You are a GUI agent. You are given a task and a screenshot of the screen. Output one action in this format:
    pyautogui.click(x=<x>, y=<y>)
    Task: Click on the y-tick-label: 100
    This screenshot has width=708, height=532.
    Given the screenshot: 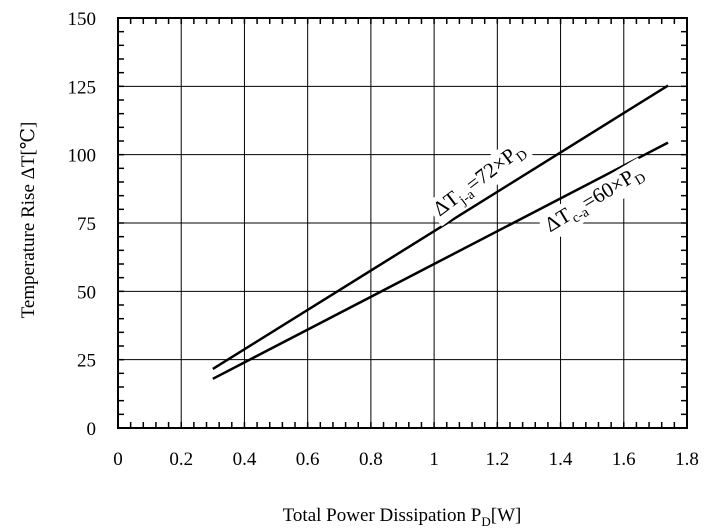 What is the action you would take?
    pyautogui.click(x=82, y=156)
    